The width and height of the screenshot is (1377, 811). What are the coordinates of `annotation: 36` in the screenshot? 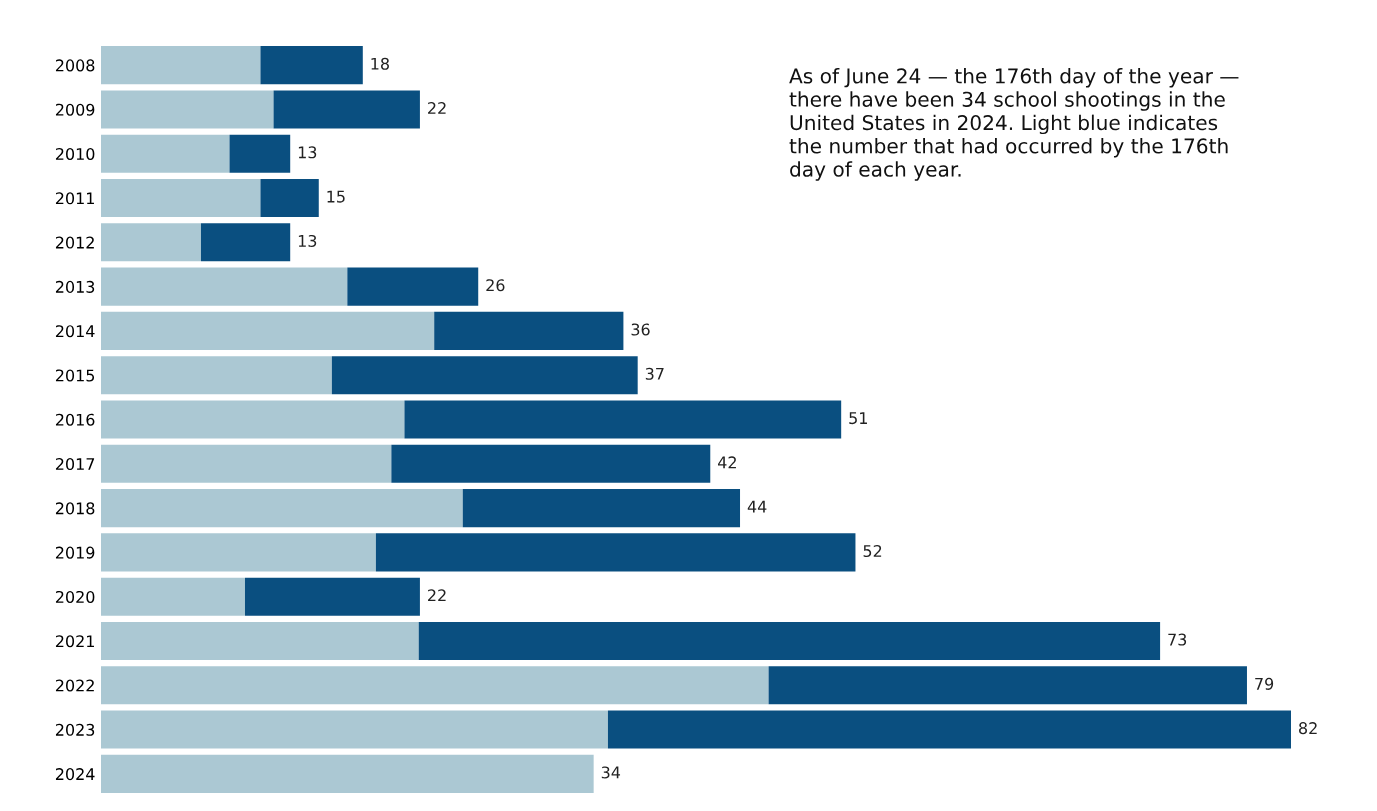 It's located at (640, 329).